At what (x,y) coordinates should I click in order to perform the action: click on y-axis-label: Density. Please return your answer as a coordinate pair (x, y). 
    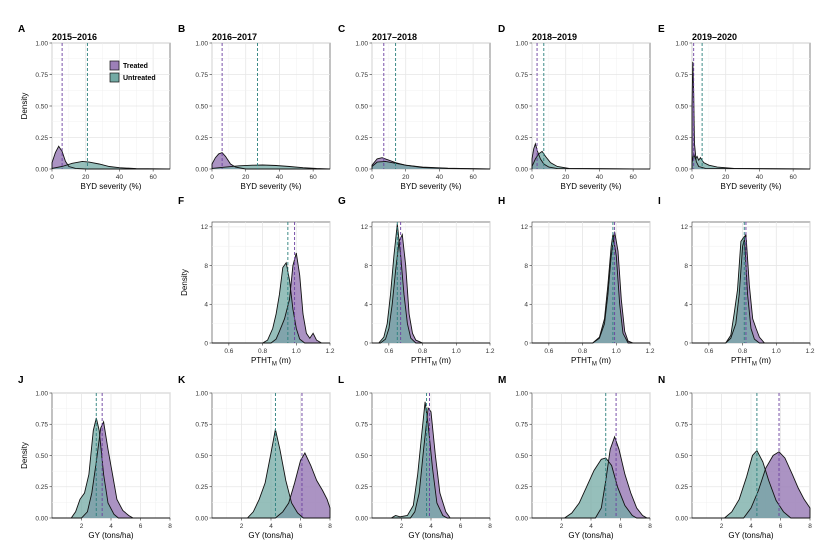
    Looking at the image, I should click on (184, 282).